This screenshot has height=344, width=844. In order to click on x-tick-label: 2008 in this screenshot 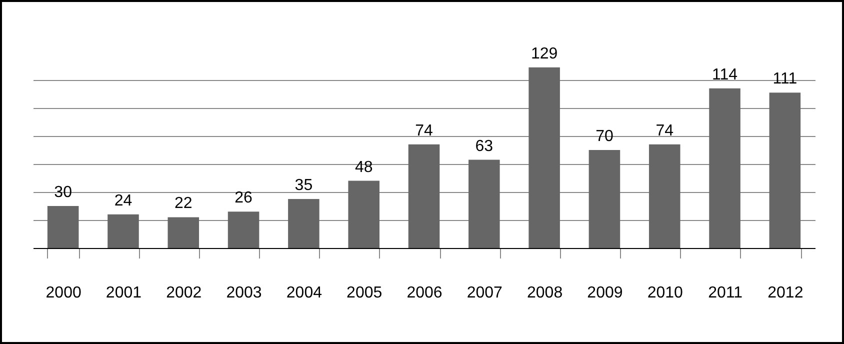, I will do `click(545, 293)`.